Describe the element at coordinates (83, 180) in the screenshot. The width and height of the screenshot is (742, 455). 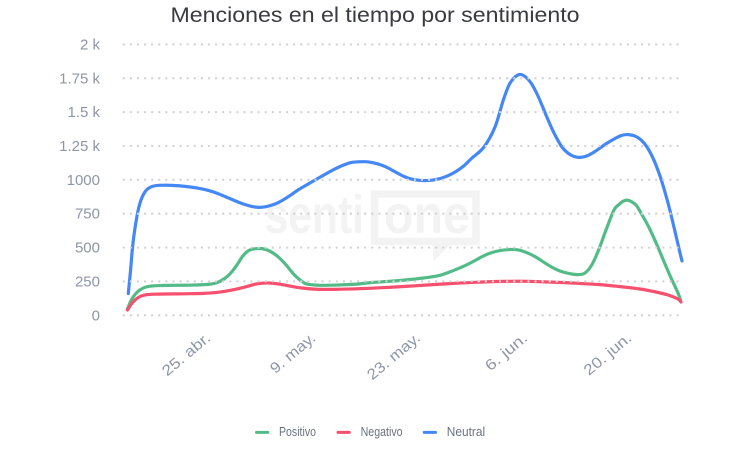
I see `svg-text: 1000` at that location.